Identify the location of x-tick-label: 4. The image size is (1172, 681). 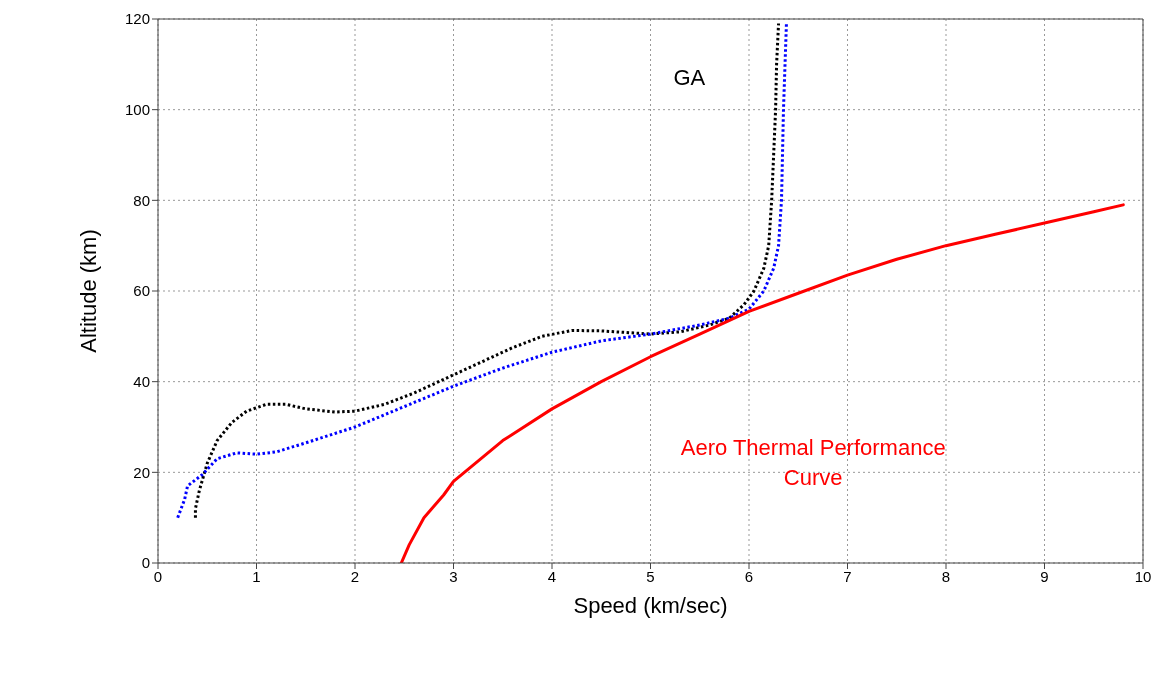
(552, 576).